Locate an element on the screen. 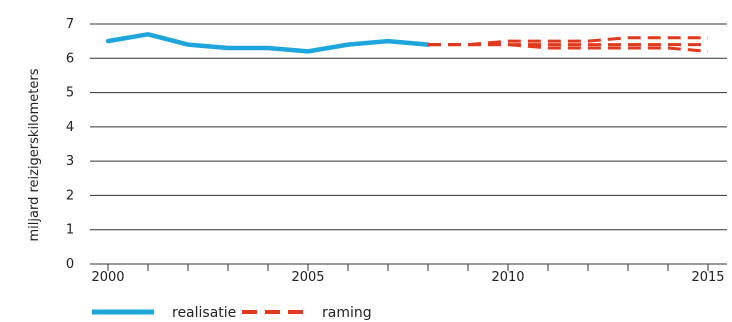 This screenshot has height=322, width=732. y-axis-title: miljard reizigerskilometers is located at coordinates (34, 154).